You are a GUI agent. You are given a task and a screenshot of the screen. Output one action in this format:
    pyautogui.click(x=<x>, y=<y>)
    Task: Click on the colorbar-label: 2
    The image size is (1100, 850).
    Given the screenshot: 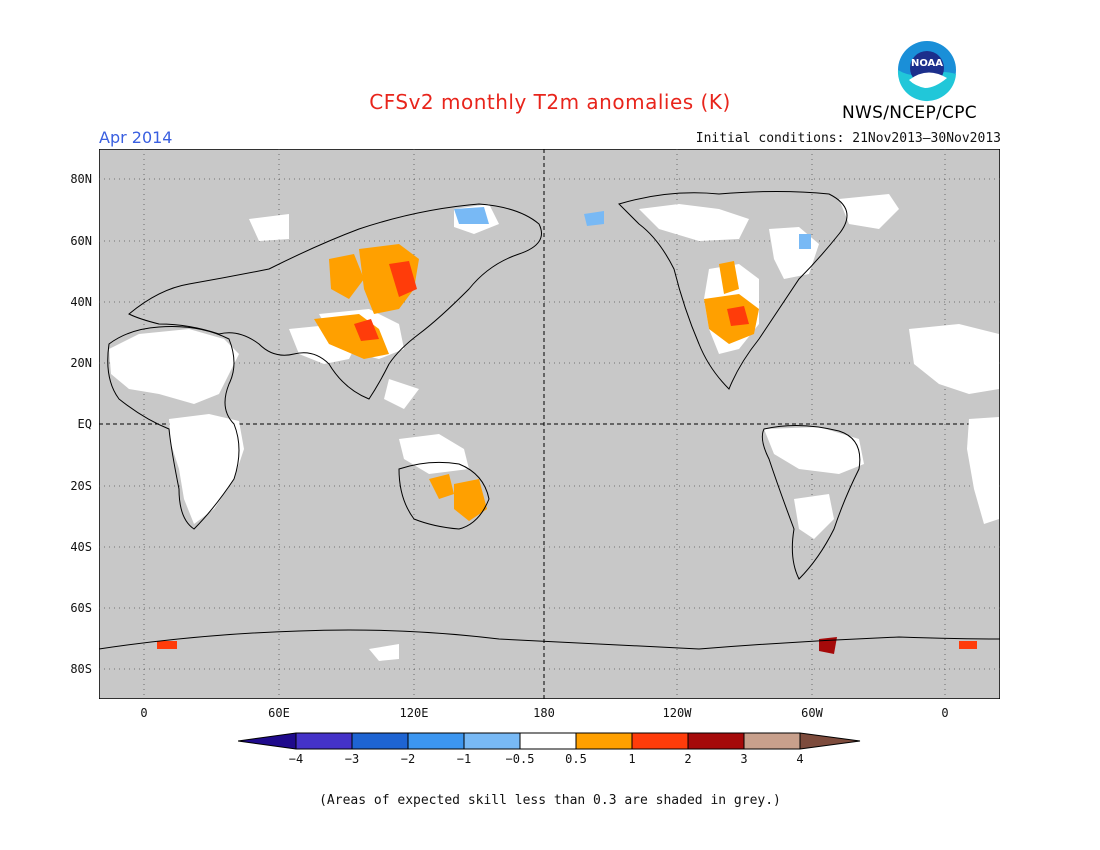 What is the action you would take?
    pyautogui.click(x=688, y=759)
    